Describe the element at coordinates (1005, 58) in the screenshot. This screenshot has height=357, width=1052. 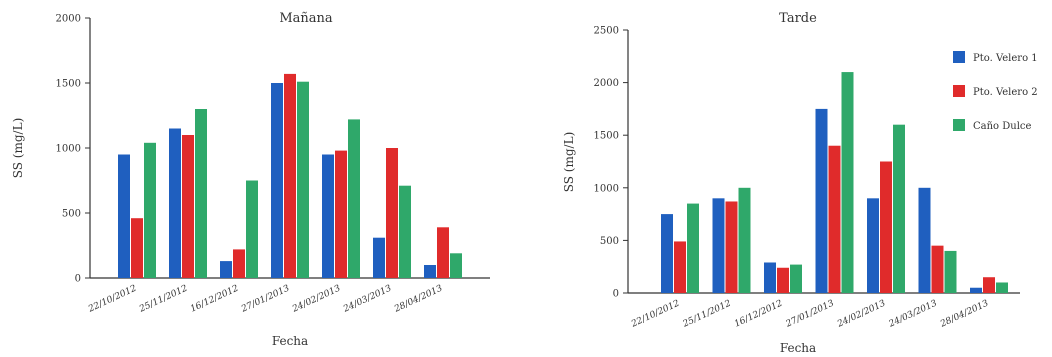
I see `legend-label: Pto. Velero 1` at that location.